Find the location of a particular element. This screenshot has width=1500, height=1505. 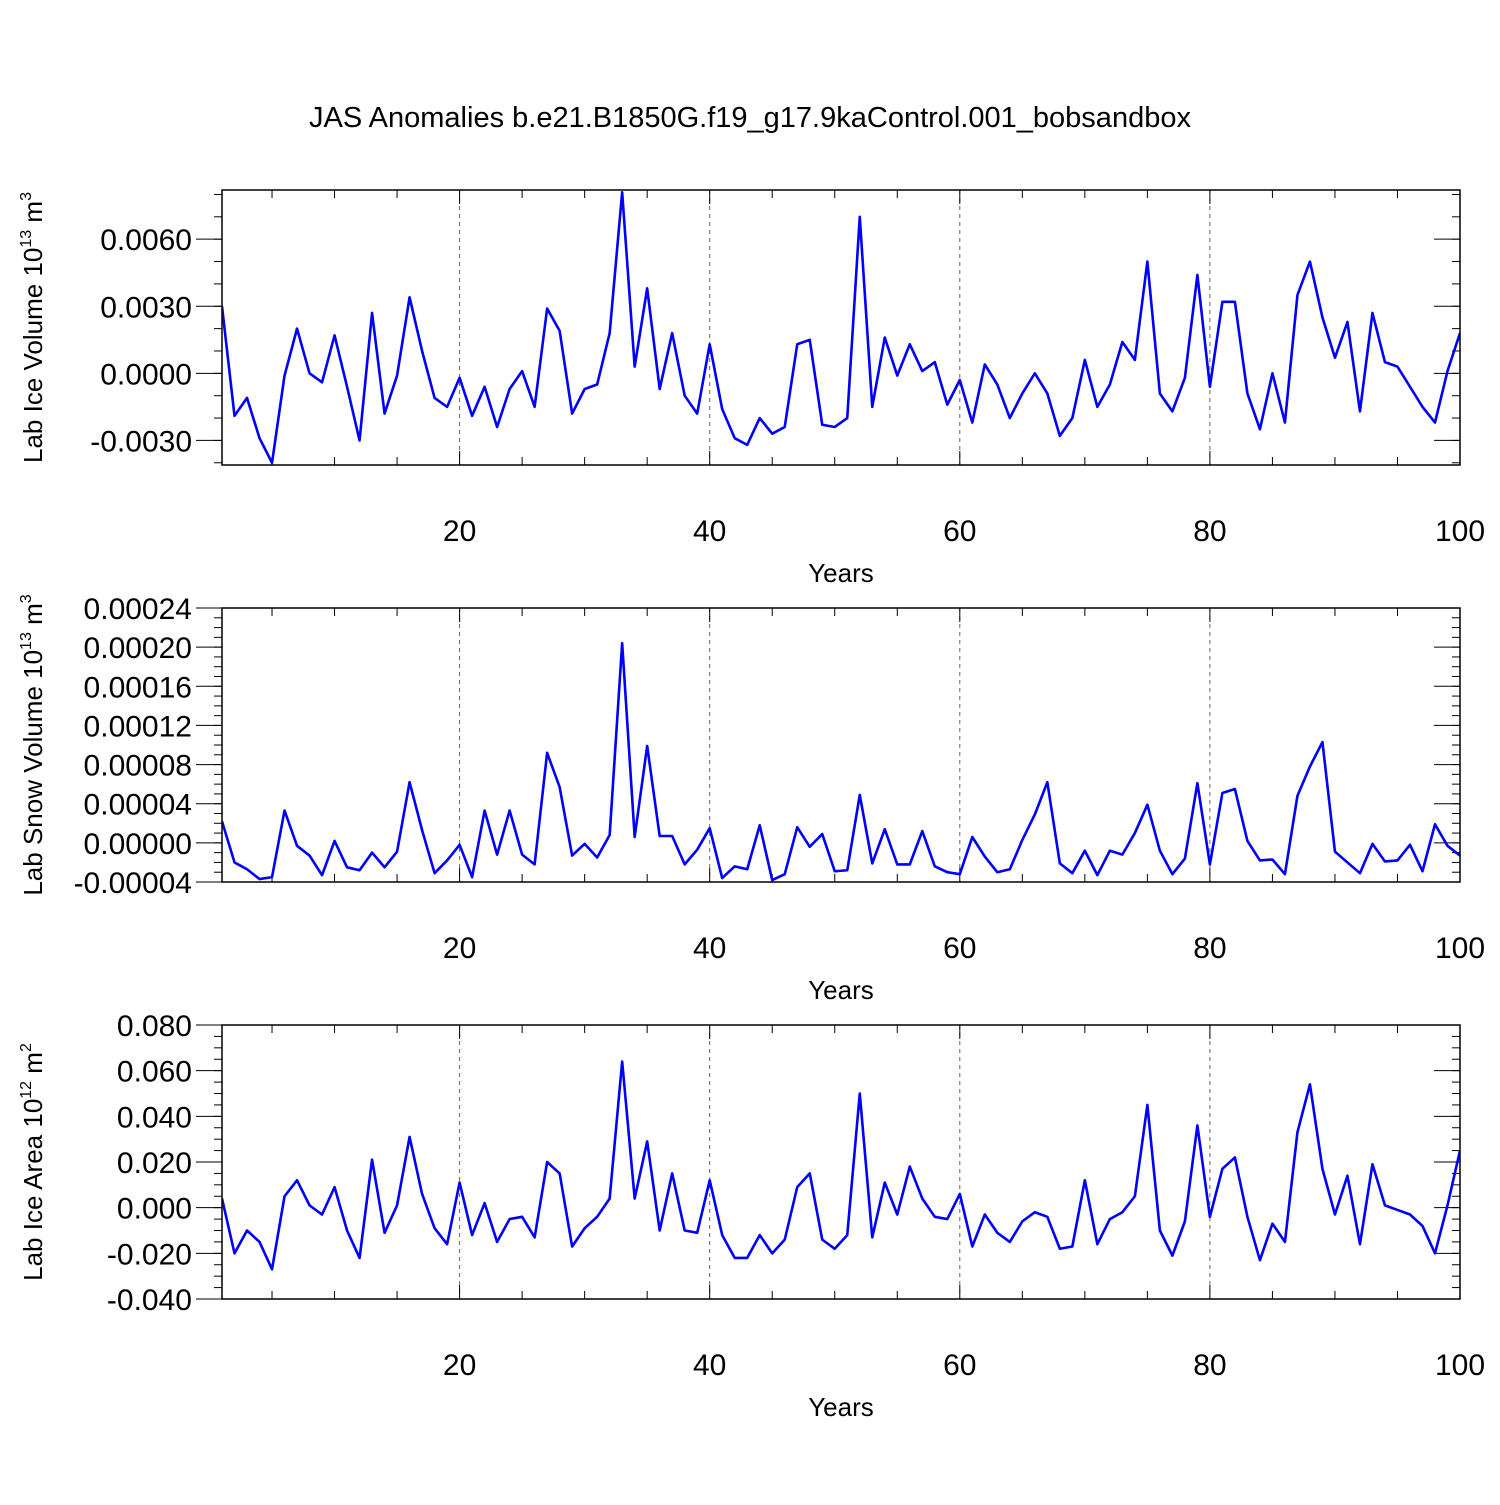

y-tick-label: 0.00016 is located at coordinates (138, 687).